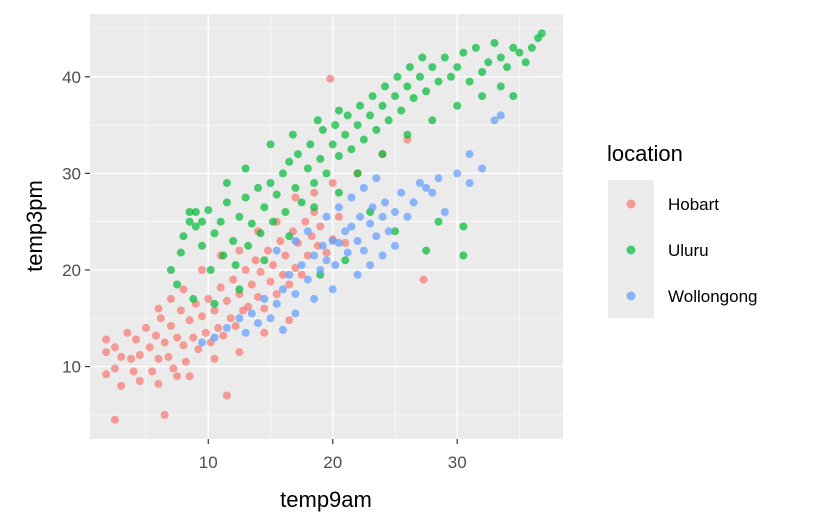 This screenshot has width=816, height=528. I want to click on legend-label-uluru: Uluru, so click(688, 250).